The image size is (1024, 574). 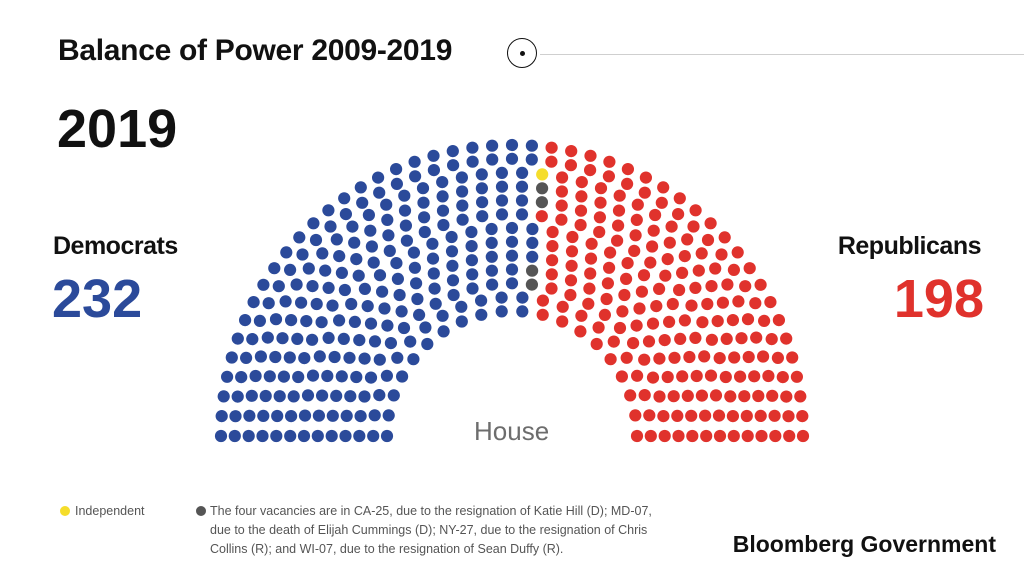 What do you see at coordinates (102, 511) in the screenshot?
I see `legend-independent: Independent` at bounding box center [102, 511].